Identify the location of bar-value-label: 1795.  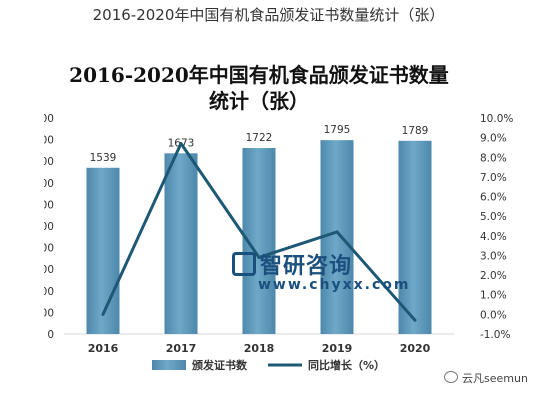
(337, 130).